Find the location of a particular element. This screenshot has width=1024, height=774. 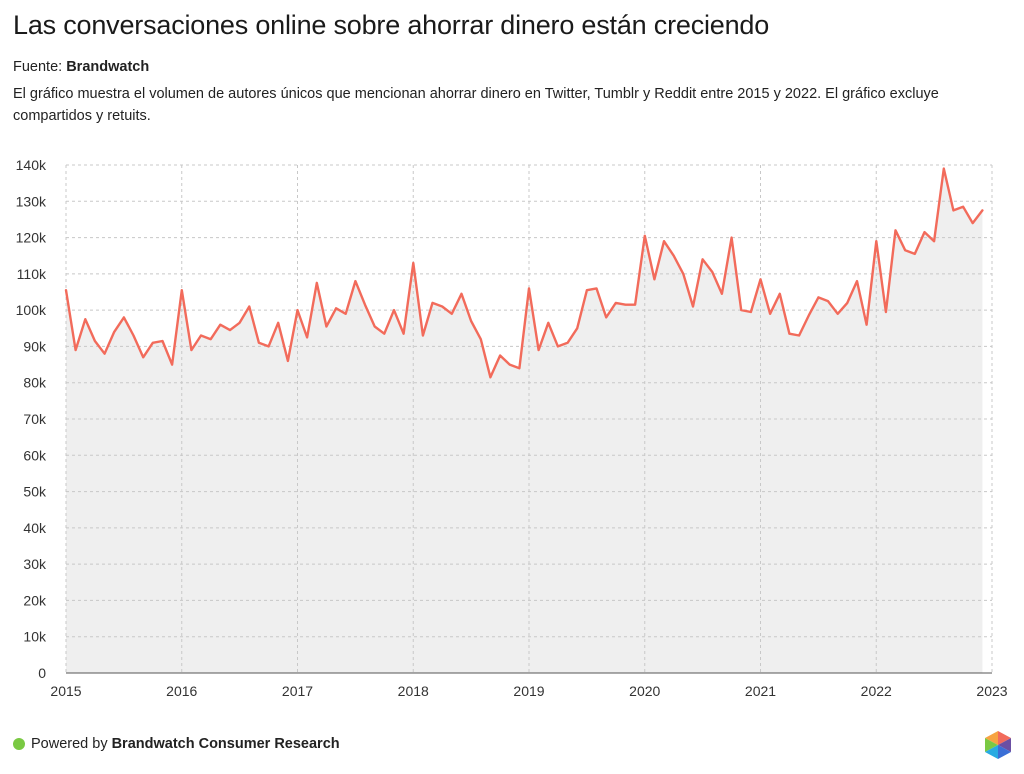

y-tick-label: 140k is located at coordinates (31, 165).